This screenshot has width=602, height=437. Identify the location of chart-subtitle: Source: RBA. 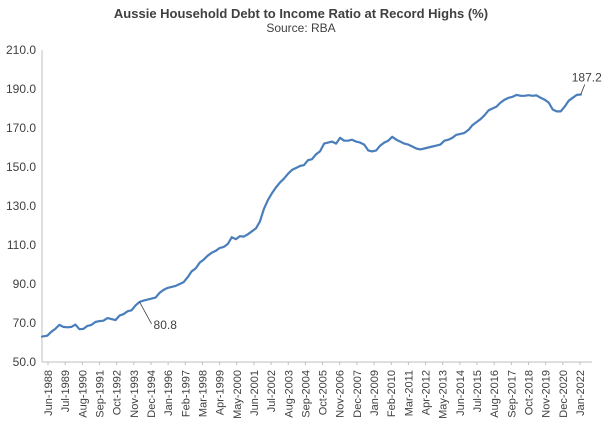
(301, 28).